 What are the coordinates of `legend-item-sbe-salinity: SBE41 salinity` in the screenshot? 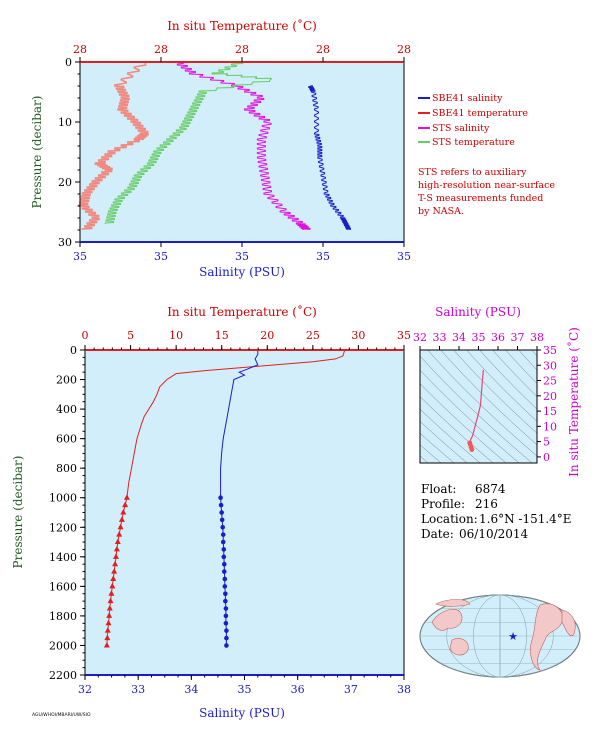 It's located at (467, 98).